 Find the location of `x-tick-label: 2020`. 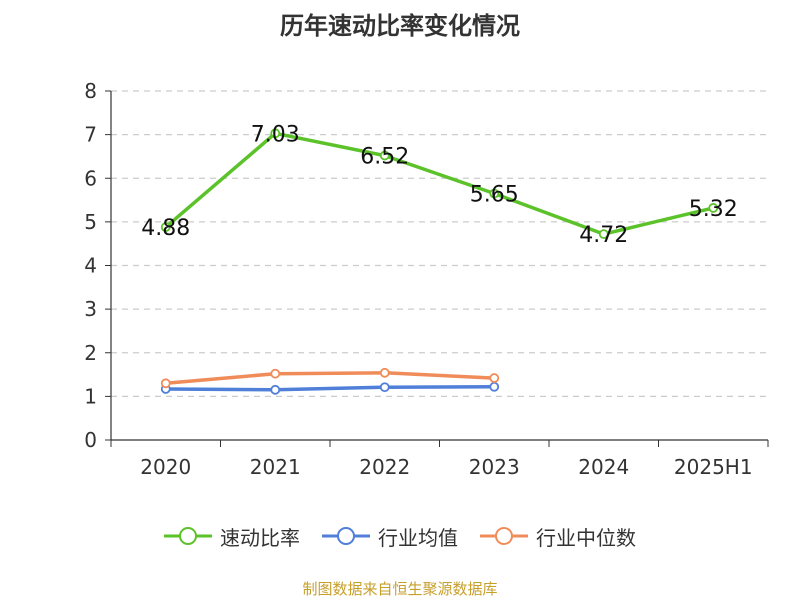

x-tick-label: 2020 is located at coordinates (165, 467).